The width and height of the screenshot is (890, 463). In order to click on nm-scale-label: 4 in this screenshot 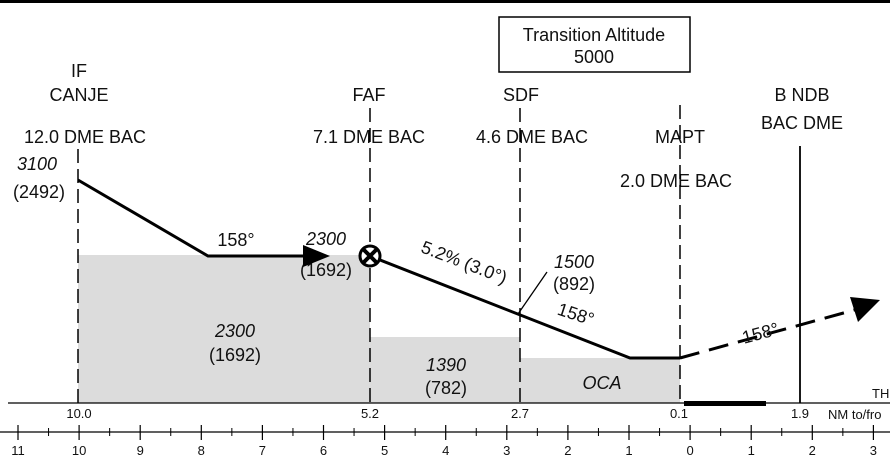, I will do `click(445, 450)`.